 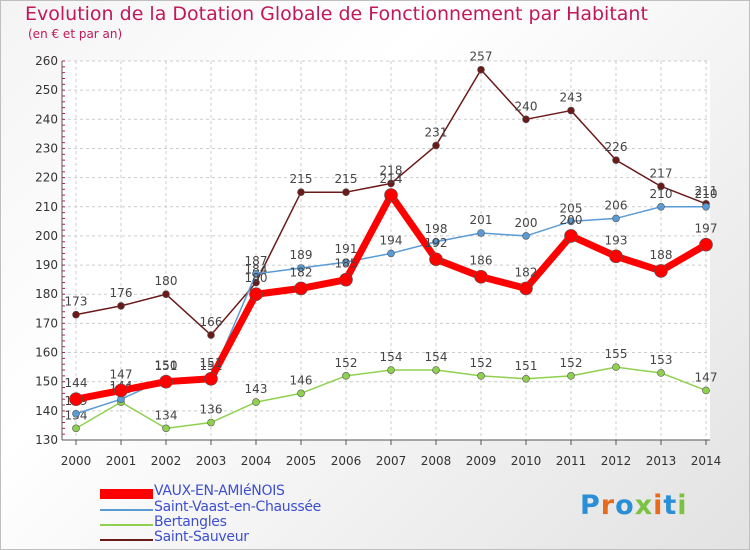 What do you see at coordinates (301, 461) in the screenshot?
I see `x-tick-label: 2005` at bounding box center [301, 461].